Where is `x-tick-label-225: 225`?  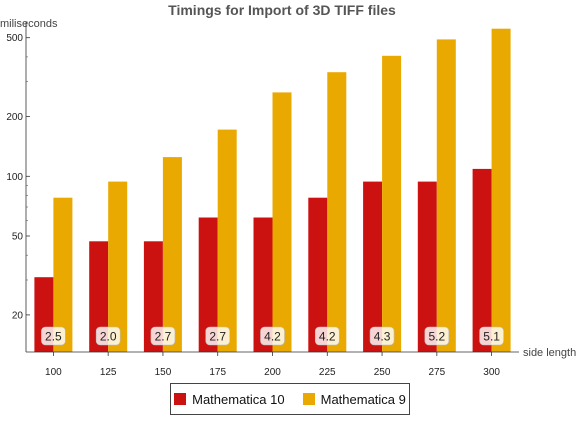 x-tick-label-225: 225 is located at coordinates (327, 372).